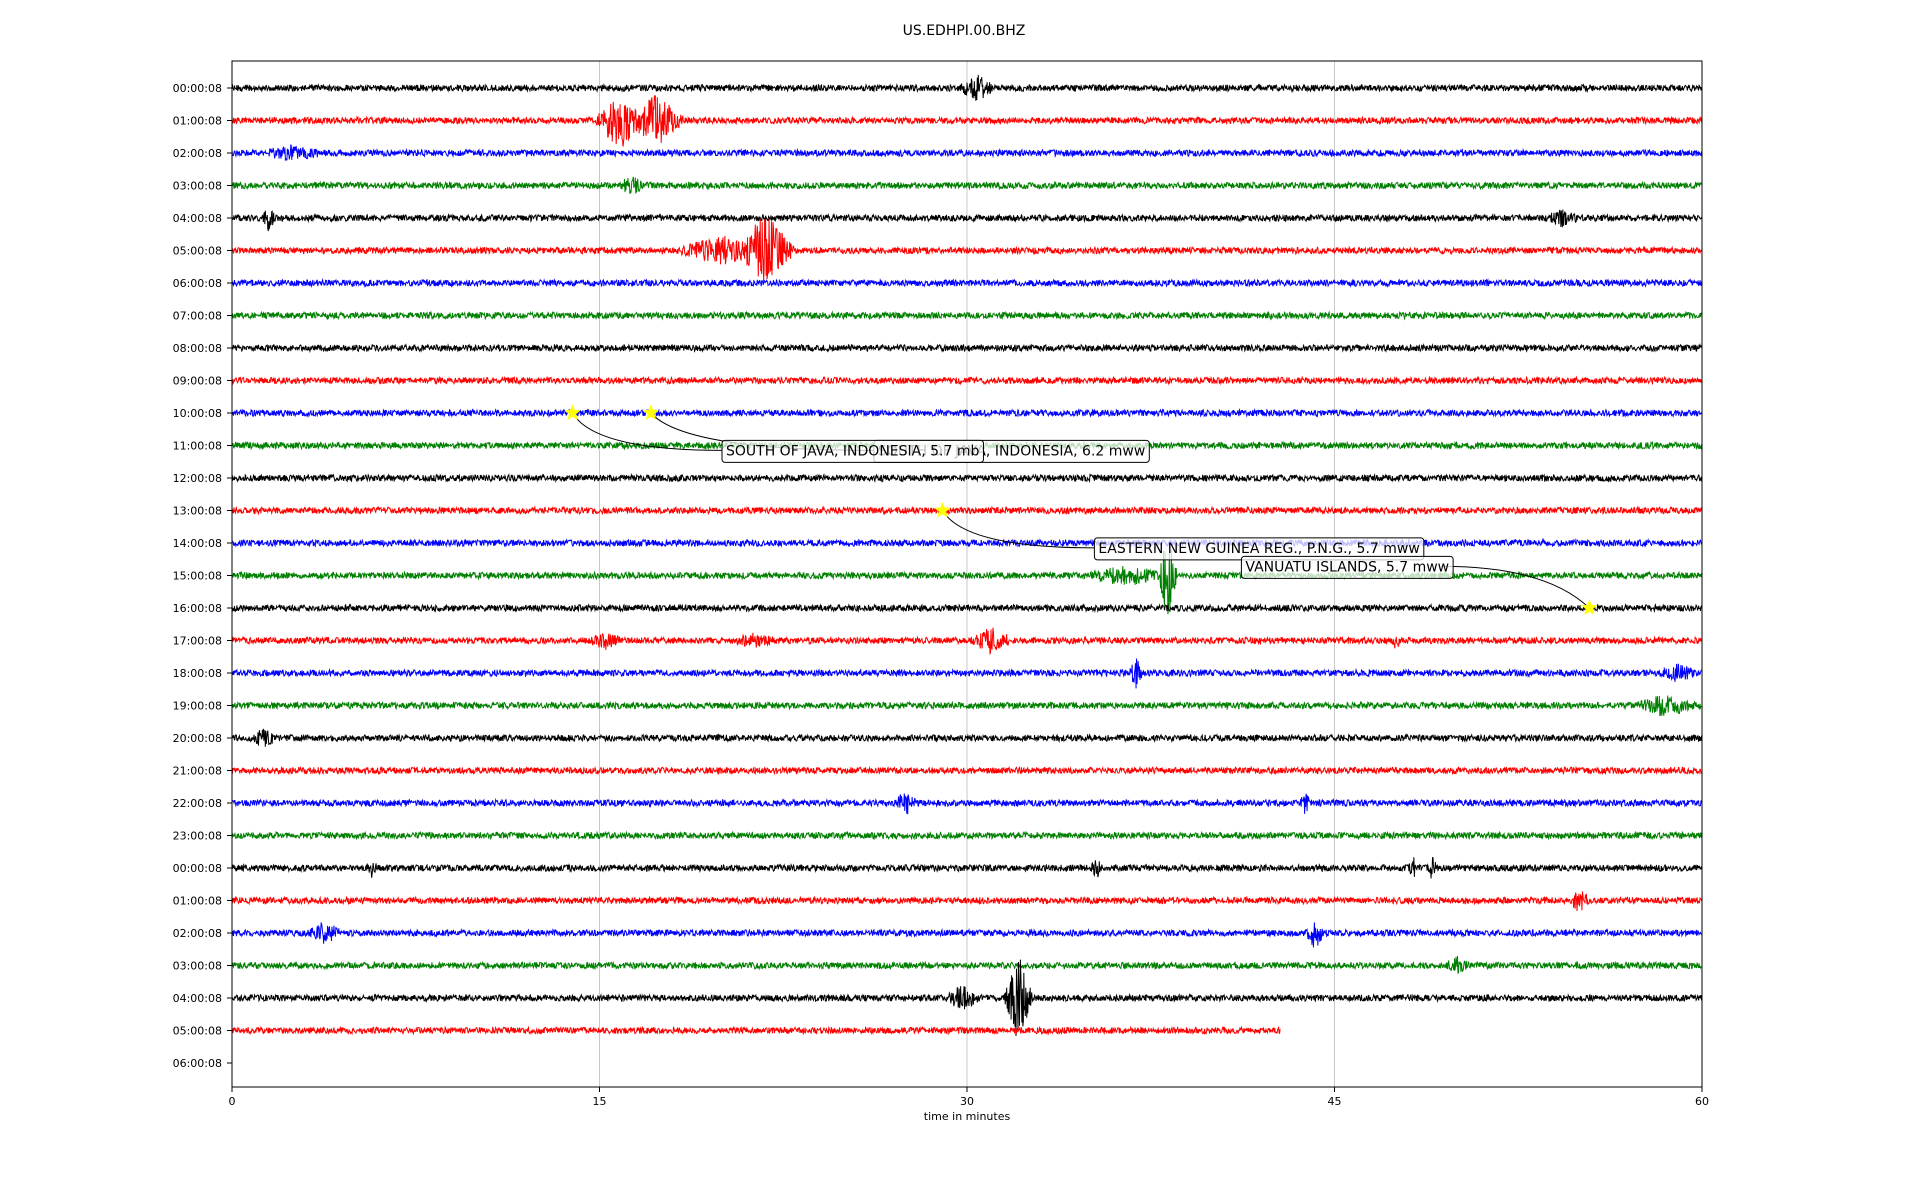  I want to click on x-axis-label: time in minutes, so click(967, 1116).